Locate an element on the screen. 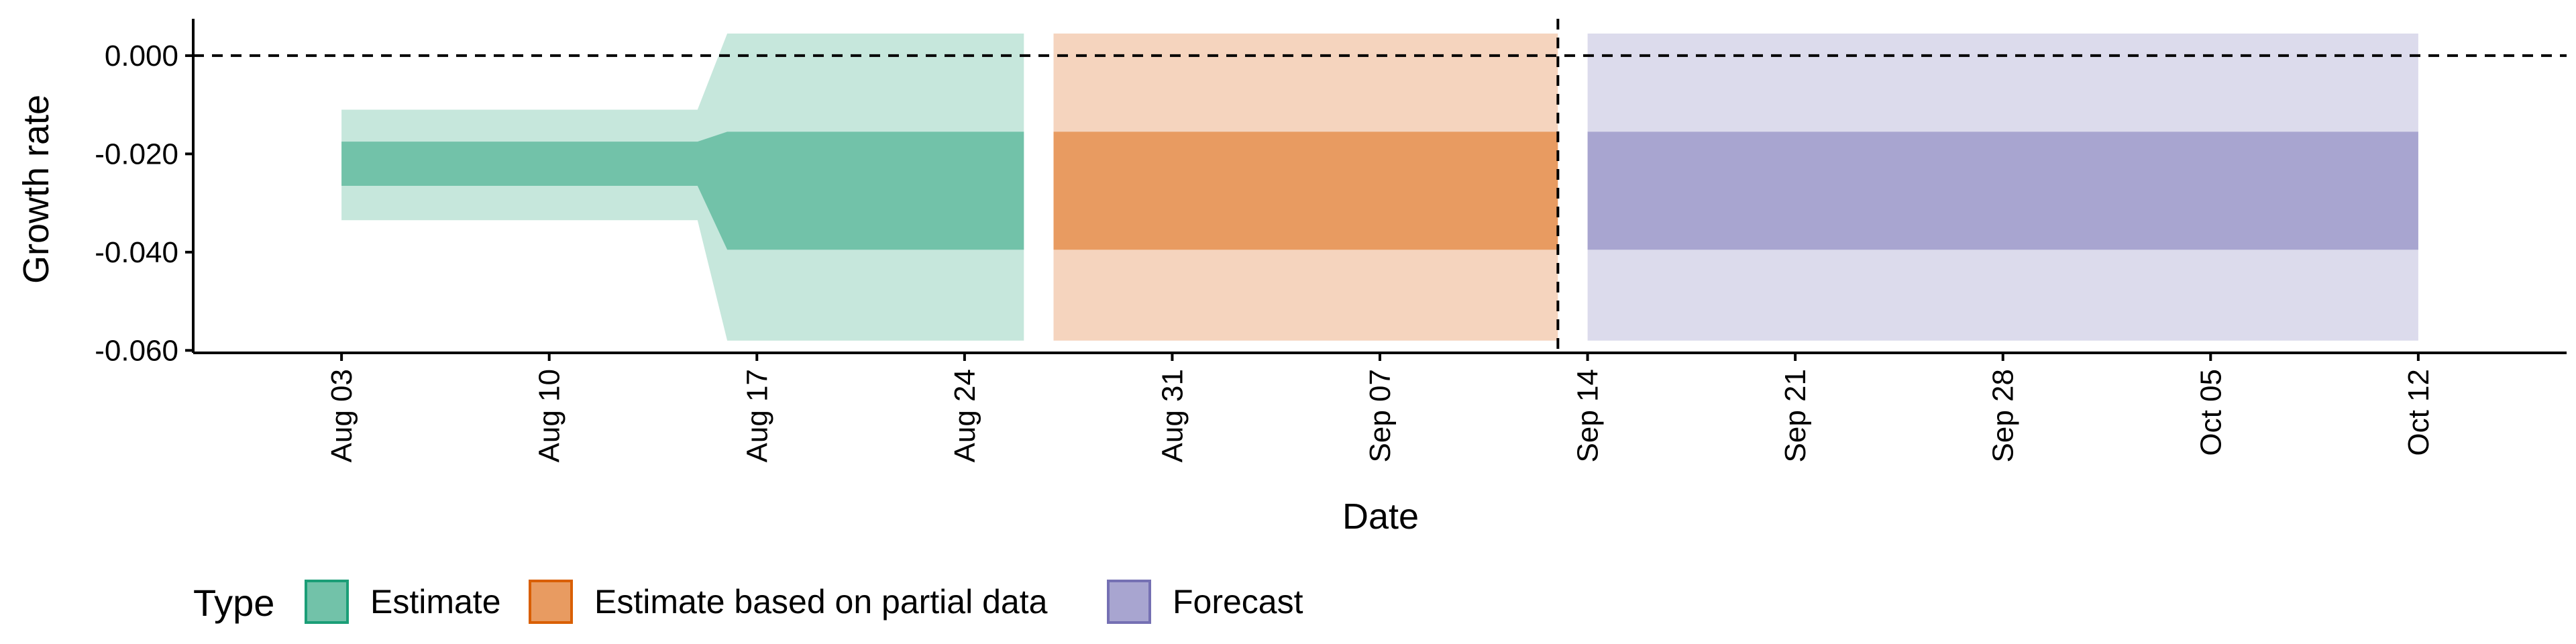 The width and height of the screenshot is (2576, 644). y-tick-label: -0.020 is located at coordinates (136, 154).